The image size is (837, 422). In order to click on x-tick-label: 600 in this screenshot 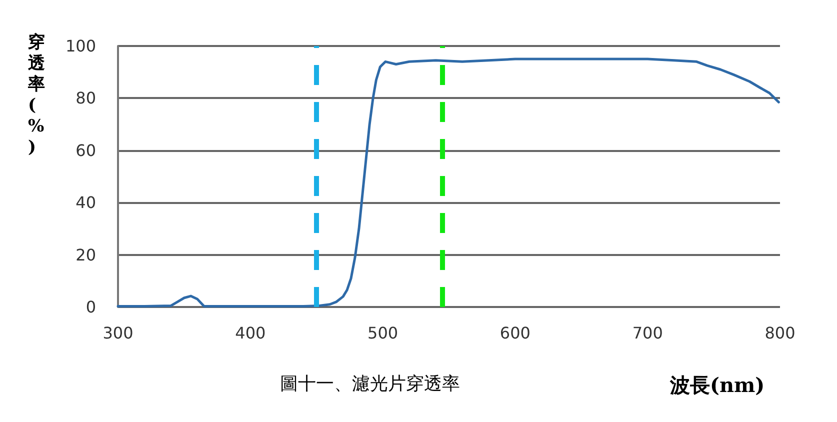, I will do `click(515, 333)`.